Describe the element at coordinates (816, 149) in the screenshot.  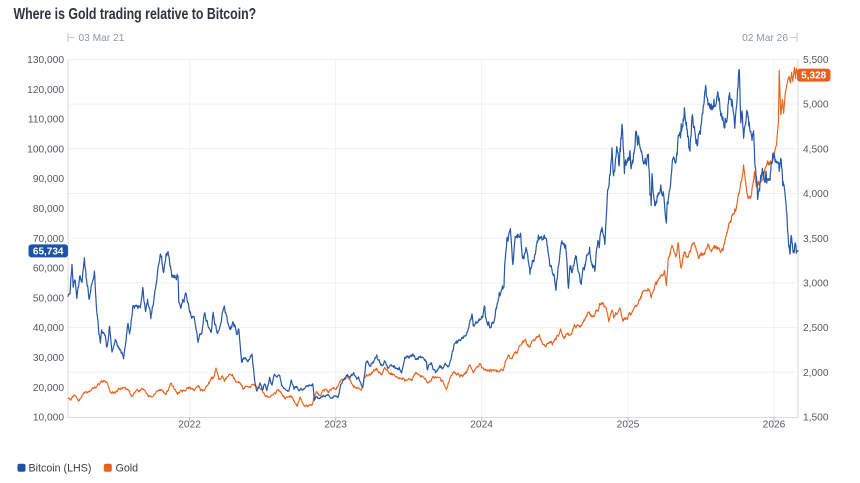
I see `svg-text: 4,500` at that location.